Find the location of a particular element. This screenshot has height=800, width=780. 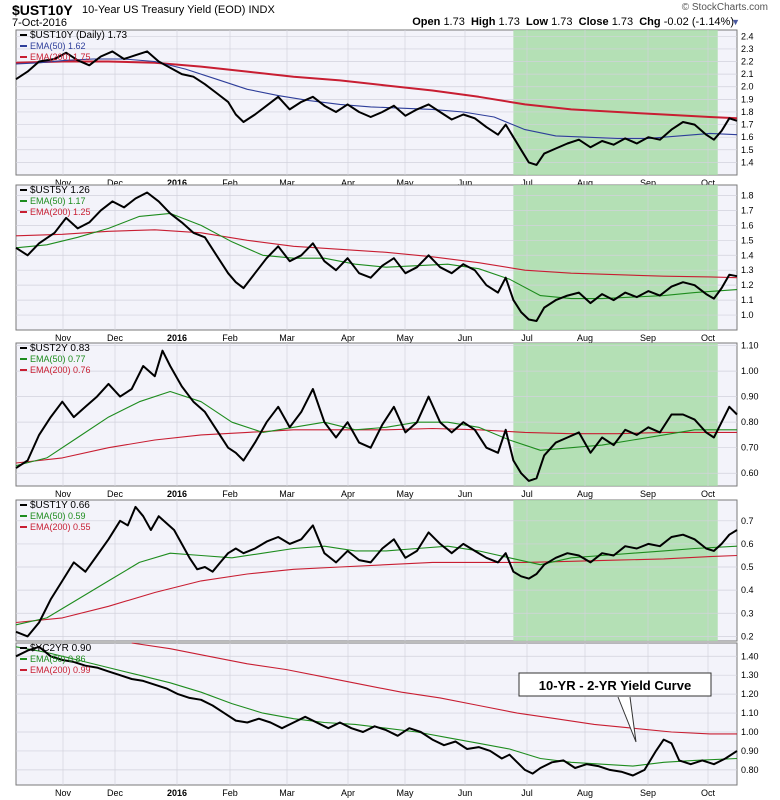

y-tick-label: 1.1 is located at coordinates (747, 300).